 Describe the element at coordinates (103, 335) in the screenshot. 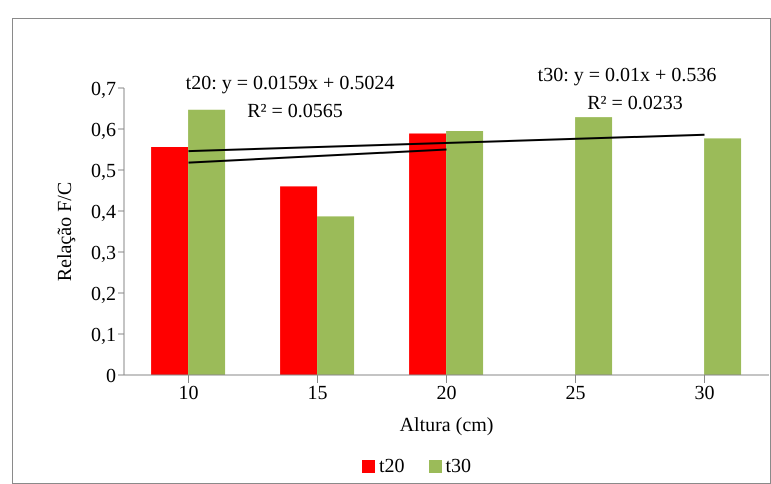

I see `y-tick-label: 0,1` at that location.